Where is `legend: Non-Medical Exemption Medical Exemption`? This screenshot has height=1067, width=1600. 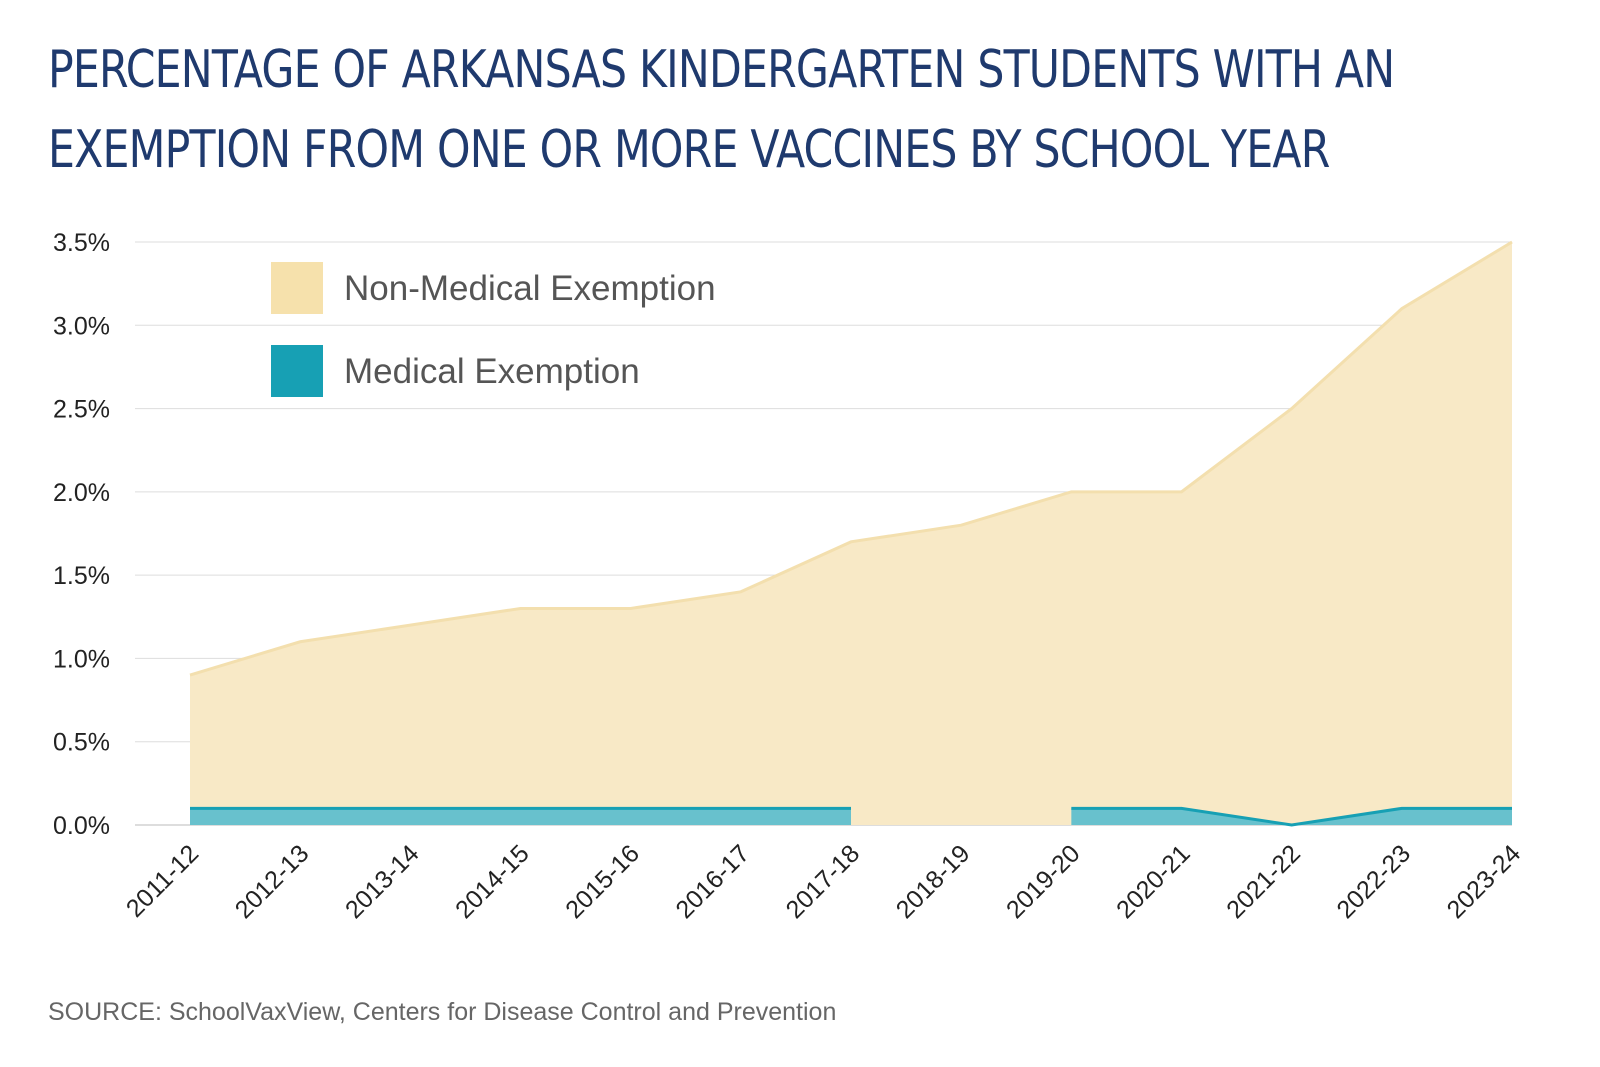
legend: Non-Medical Exemption Medical Exemption is located at coordinates (493, 329).